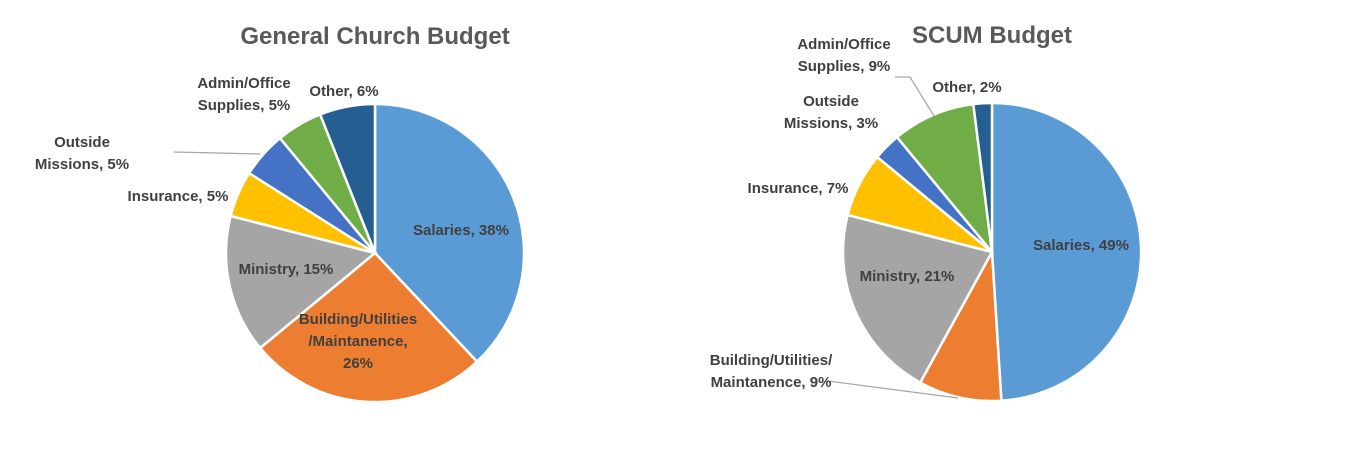  What do you see at coordinates (358, 363) in the screenshot?
I see `data-label-line: 26%` at bounding box center [358, 363].